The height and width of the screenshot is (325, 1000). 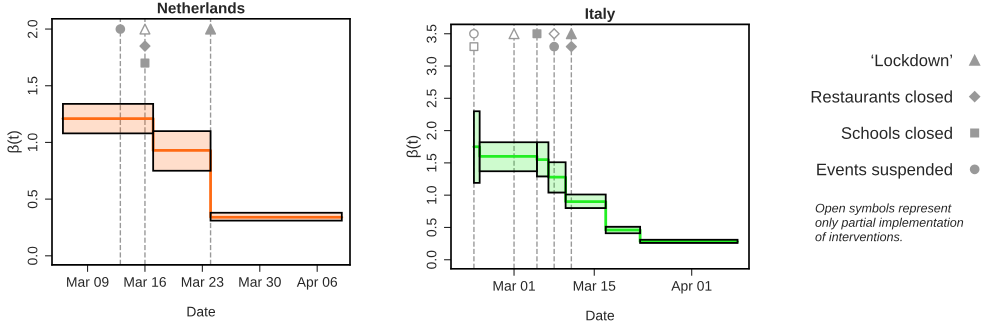 What do you see at coordinates (595, 286) in the screenshot?
I see `x-tick-label: Mar 15` at bounding box center [595, 286].